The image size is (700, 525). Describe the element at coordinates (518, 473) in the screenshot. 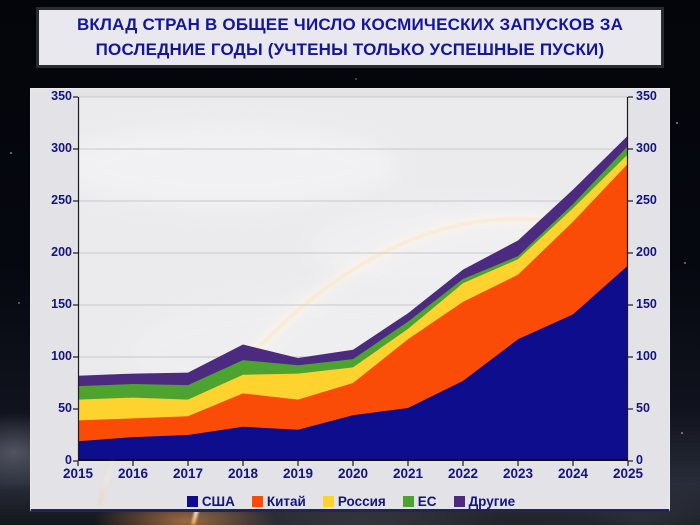

I see `x-axis-label: 2023` at that location.